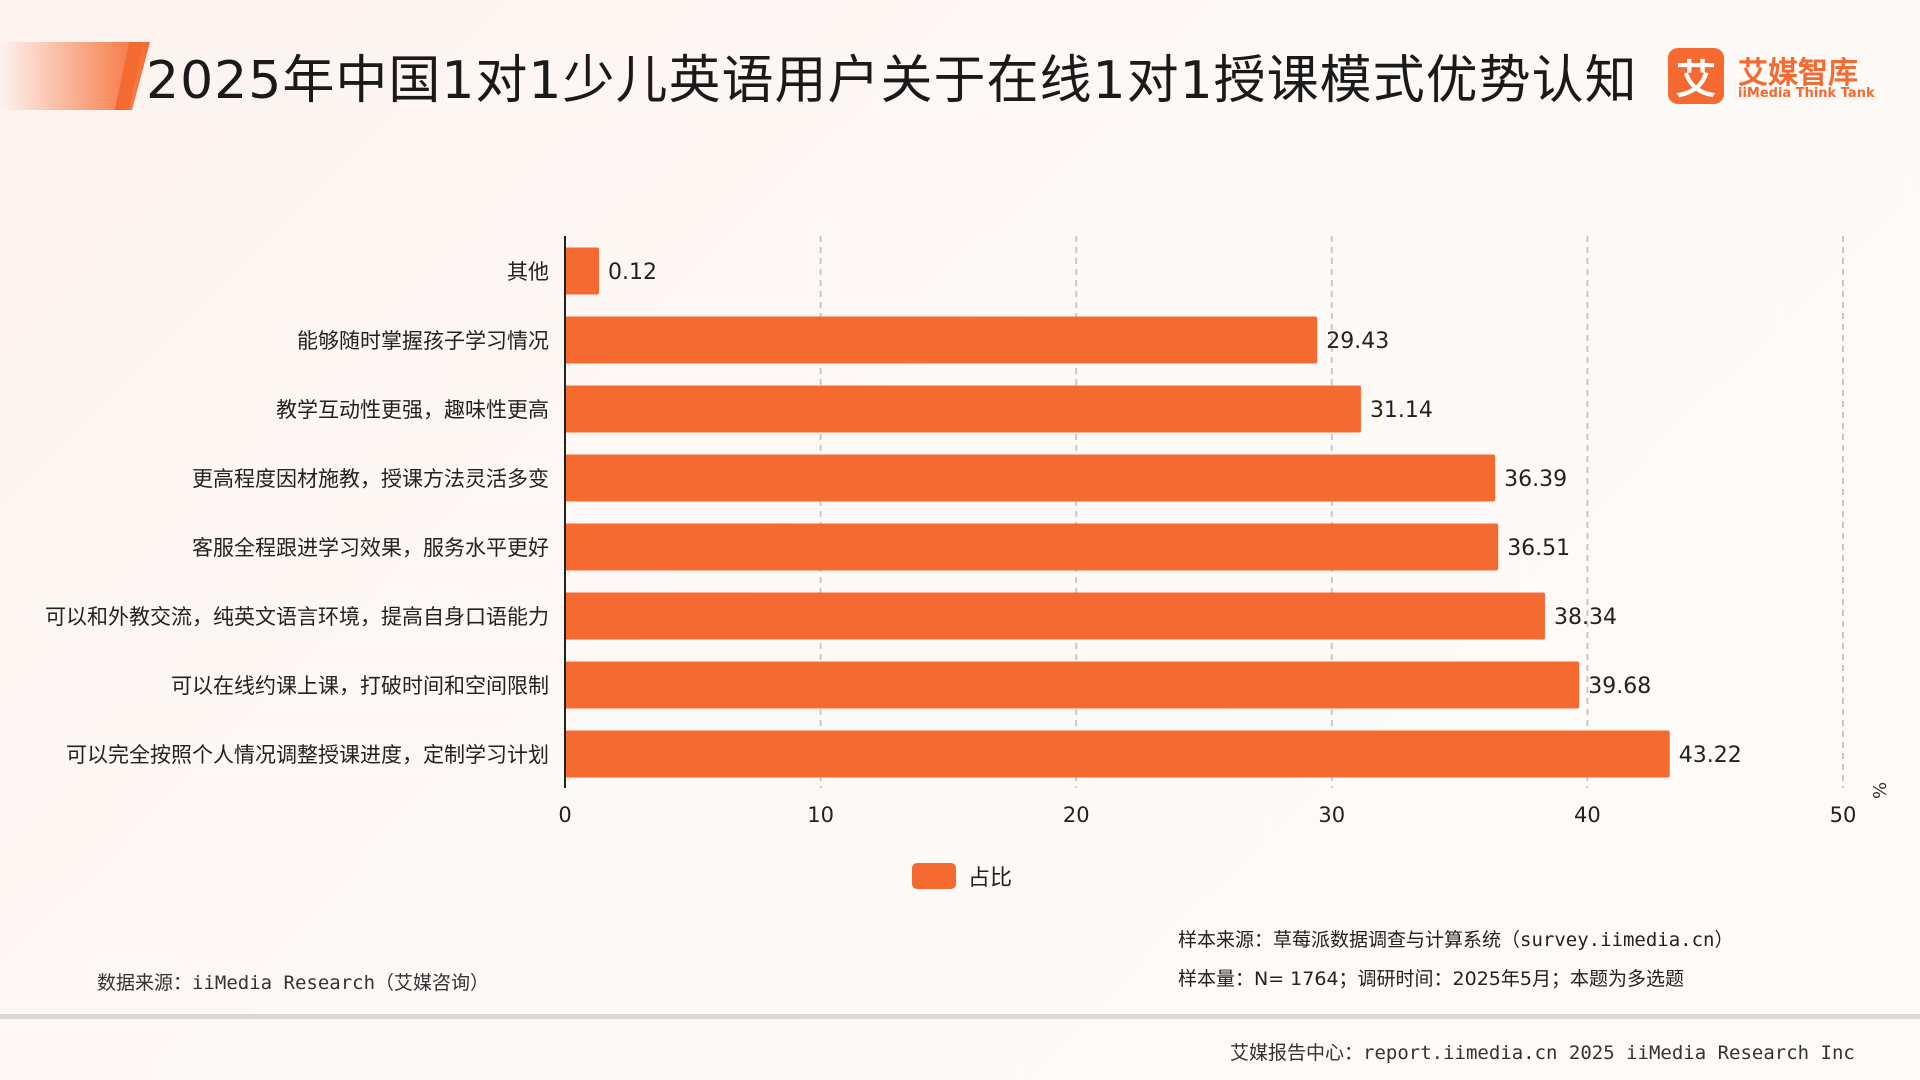 The width and height of the screenshot is (1920, 1080). What do you see at coordinates (297, 617) in the screenshot?
I see `category-label-5: 可以和外教交流，纯英文语言环境，提高自身口语能力` at bounding box center [297, 617].